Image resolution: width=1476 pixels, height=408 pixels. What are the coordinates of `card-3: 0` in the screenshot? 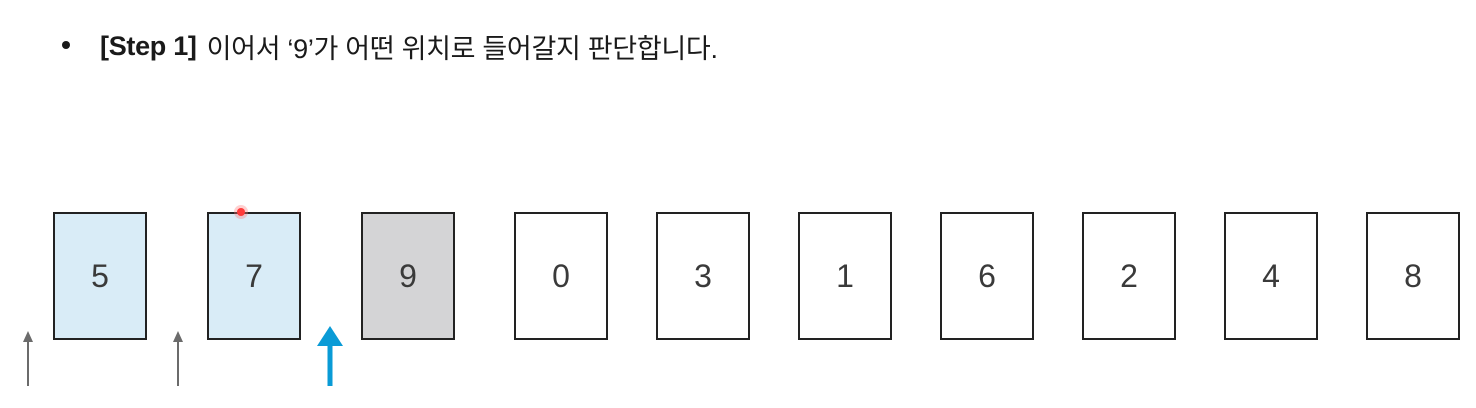 It's located at (561, 276).